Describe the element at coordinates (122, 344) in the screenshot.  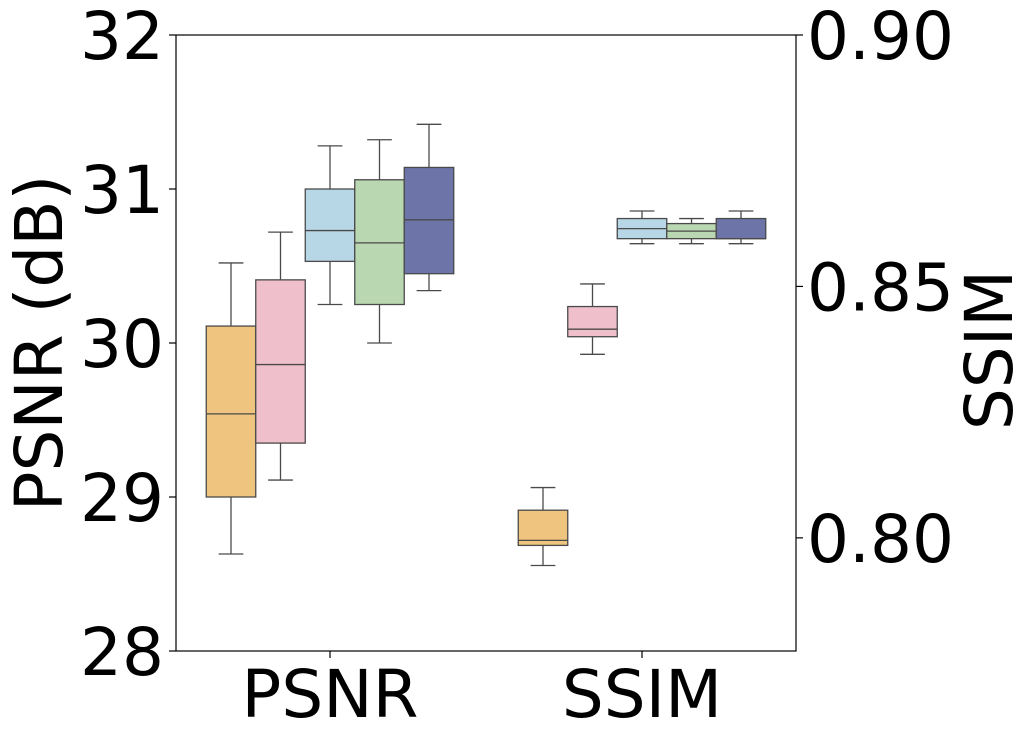
I see `left-tick-label: 30` at that location.